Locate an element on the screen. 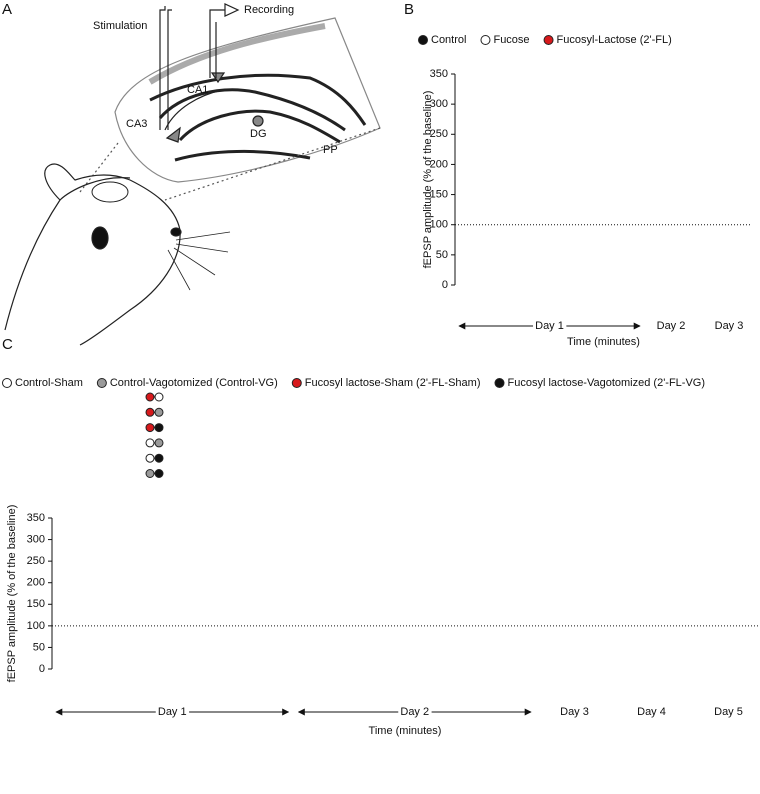 Image resolution: width=760 pixels, height=794 pixels. dg-label: DG is located at coordinates (258, 134).